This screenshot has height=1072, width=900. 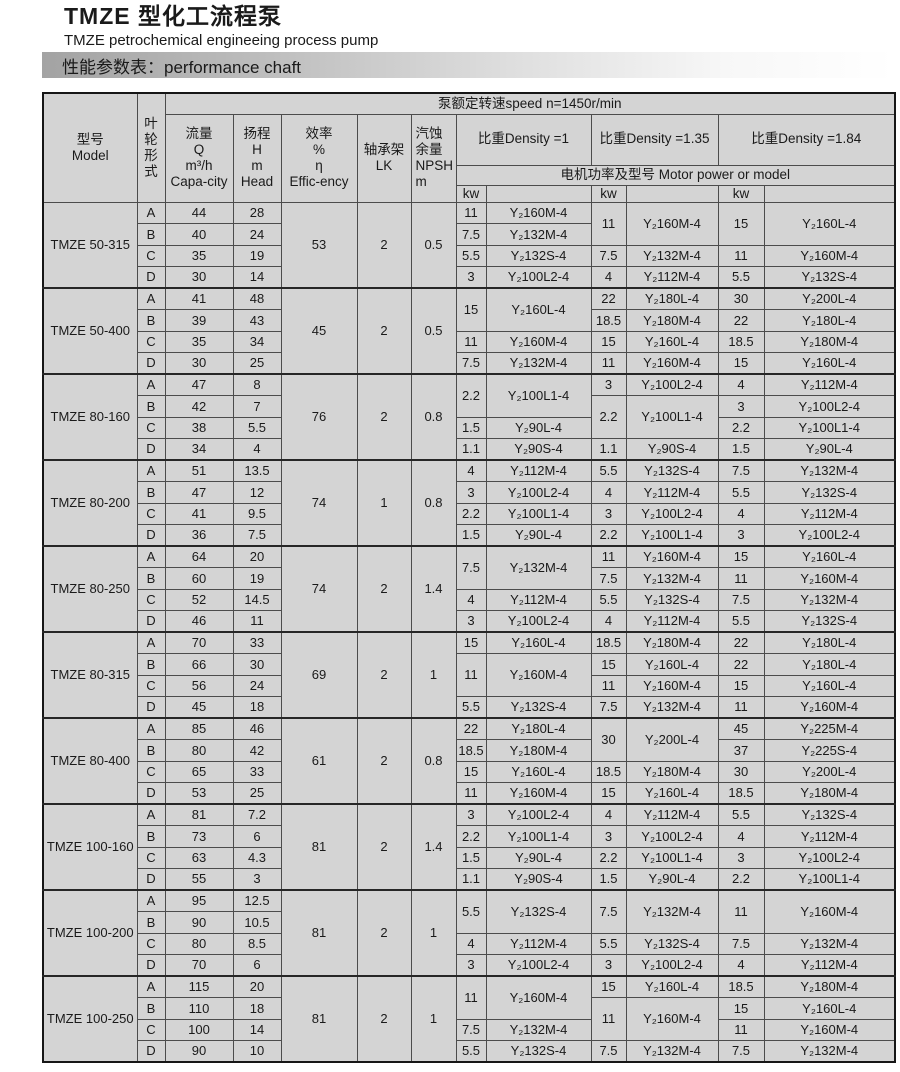 What do you see at coordinates (384, 503) in the screenshot?
I see `bearing-value-cell: 1` at bounding box center [384, 503].